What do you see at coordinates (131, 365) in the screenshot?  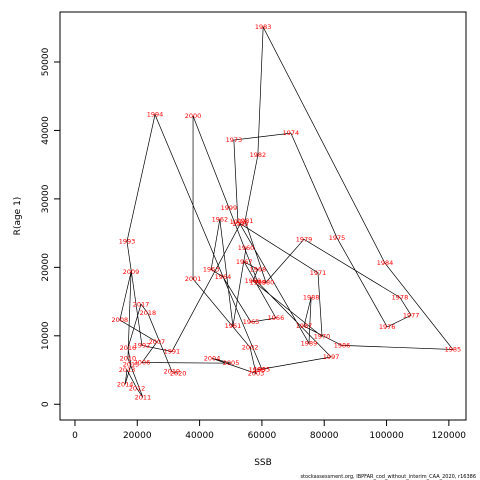 I see `year-point: 2015` at bounding box center [131, 365].